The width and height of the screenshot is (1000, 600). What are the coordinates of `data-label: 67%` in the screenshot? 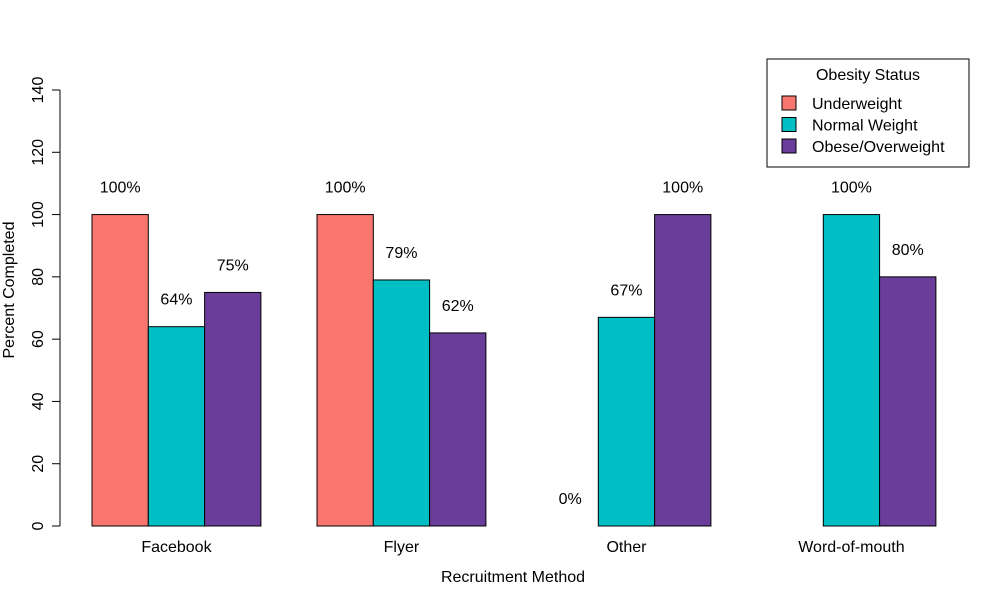 It's located at (626, 290).